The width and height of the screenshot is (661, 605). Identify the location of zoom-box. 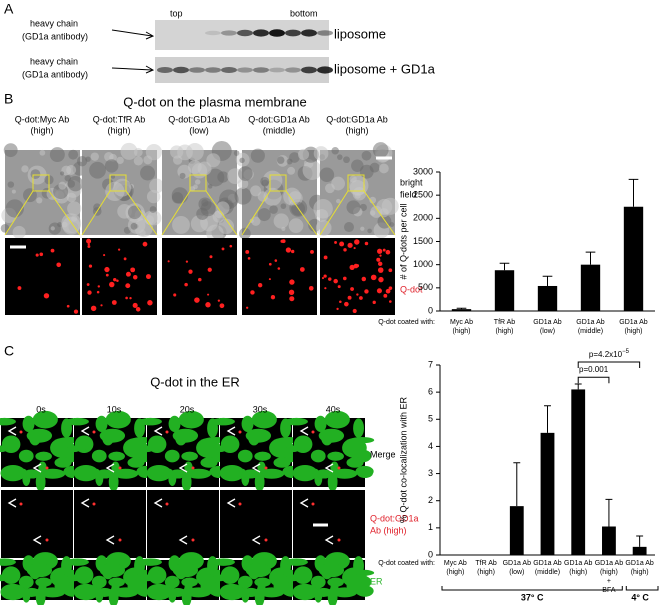
(198, 183).